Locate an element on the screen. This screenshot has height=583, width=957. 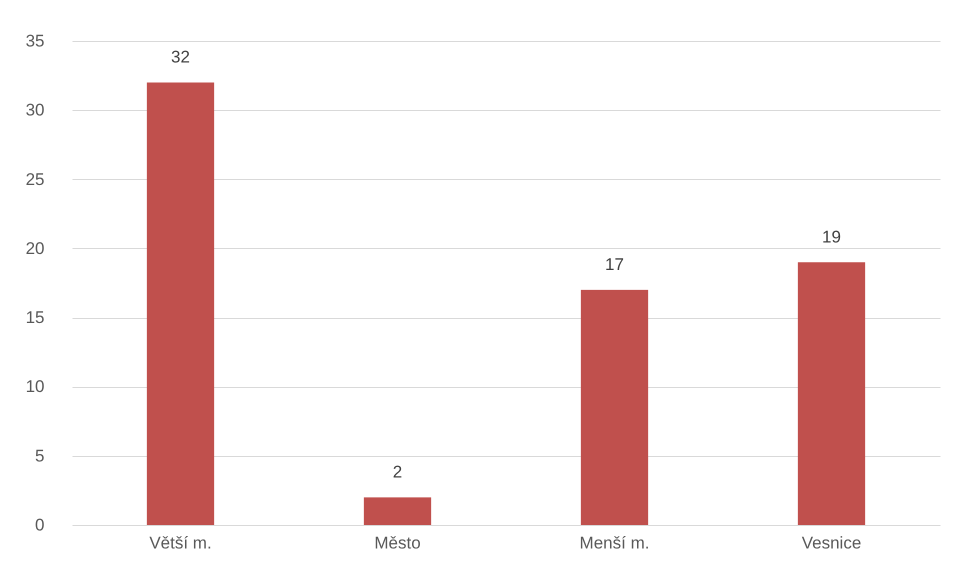
y-tick-label: 25 is located at coordinates (35, 179).